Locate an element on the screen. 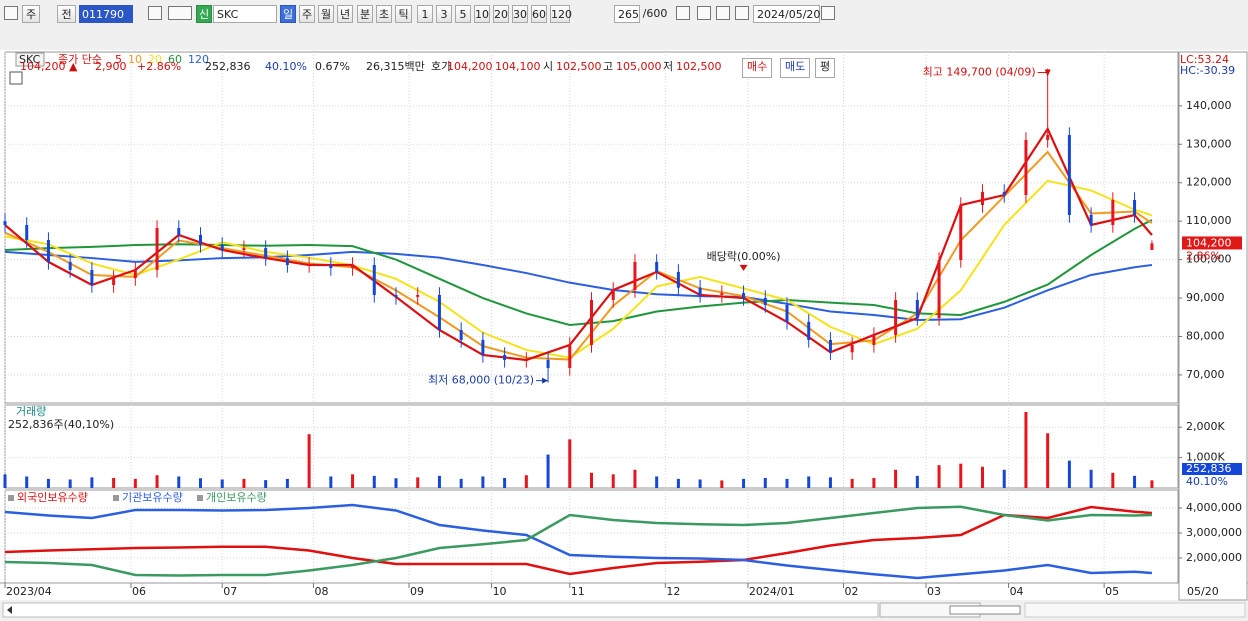  toolbar-button: 20 is located at coordinates (501, 14).